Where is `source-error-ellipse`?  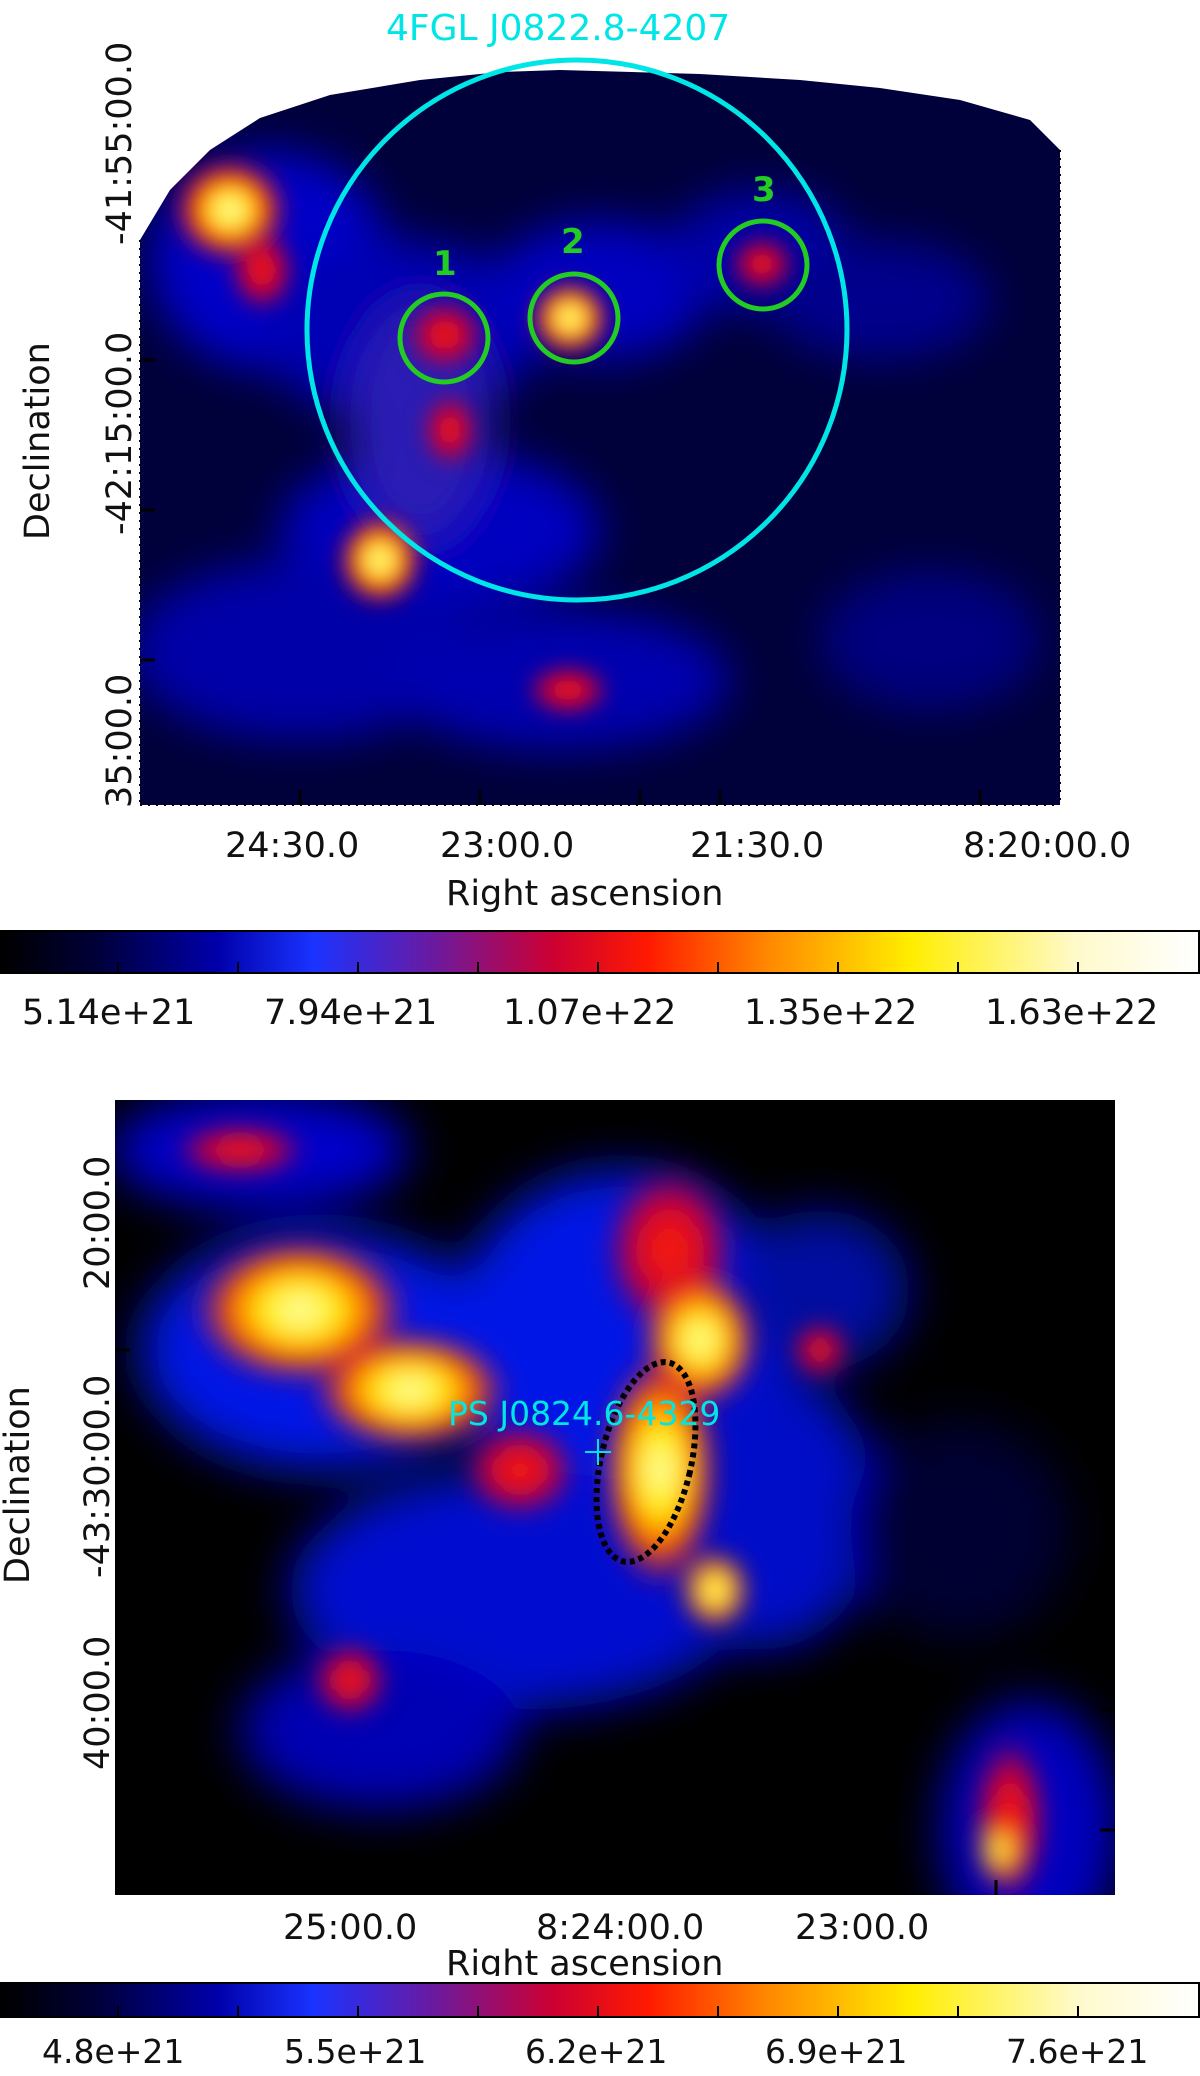
source-error-ellipse is located at coordinates (646, 1462).